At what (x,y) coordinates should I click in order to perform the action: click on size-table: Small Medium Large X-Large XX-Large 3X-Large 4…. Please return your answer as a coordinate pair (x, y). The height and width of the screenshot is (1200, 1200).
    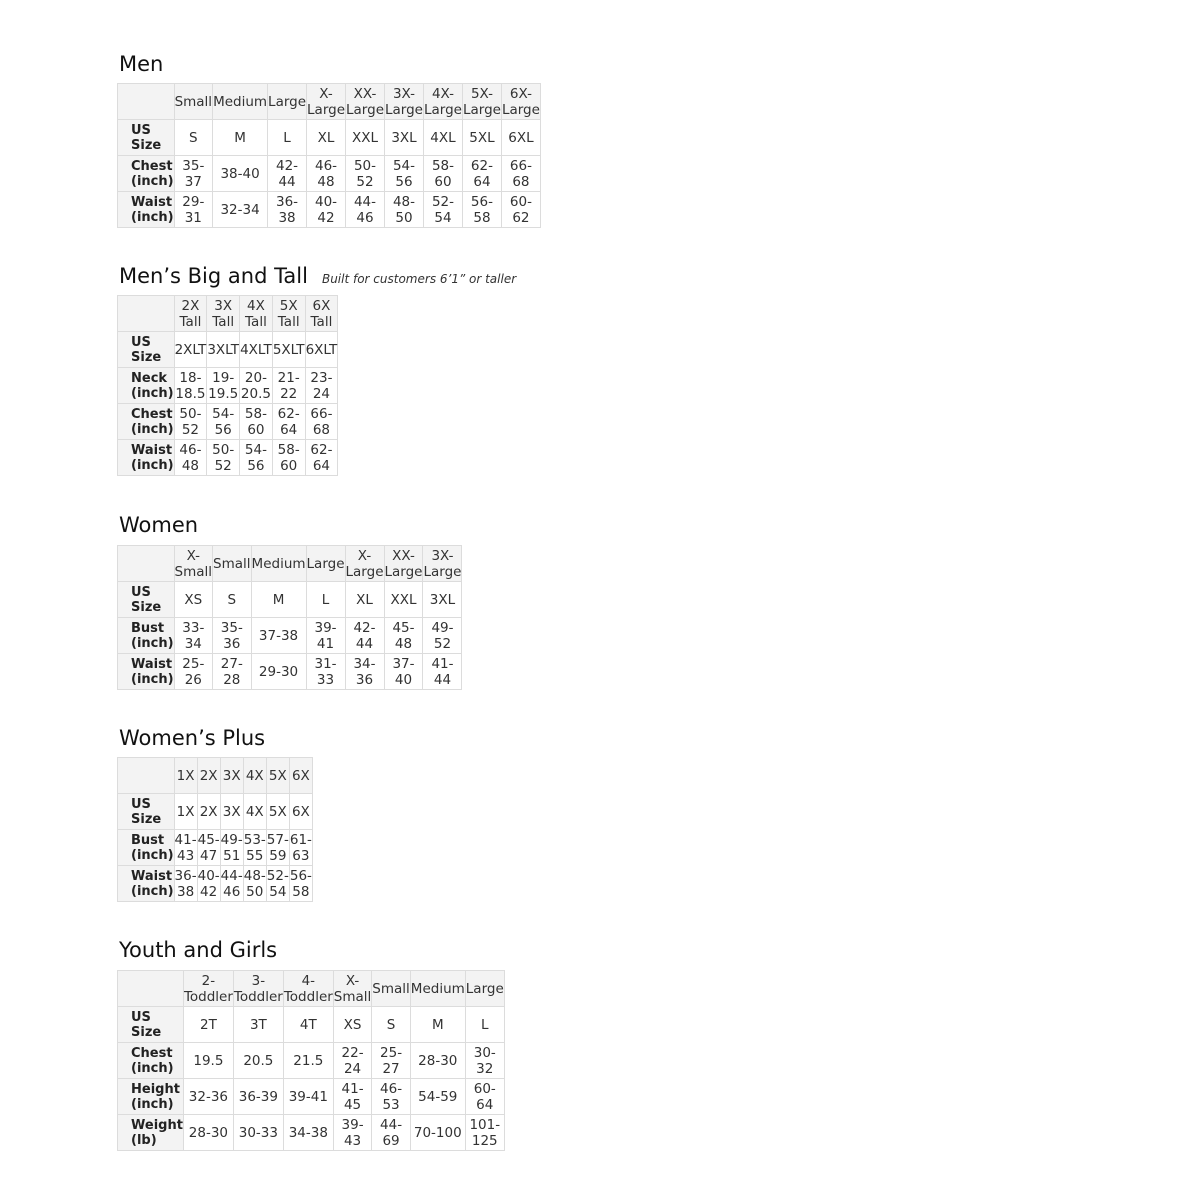
    Looking at the image, I should click on (329, 155).